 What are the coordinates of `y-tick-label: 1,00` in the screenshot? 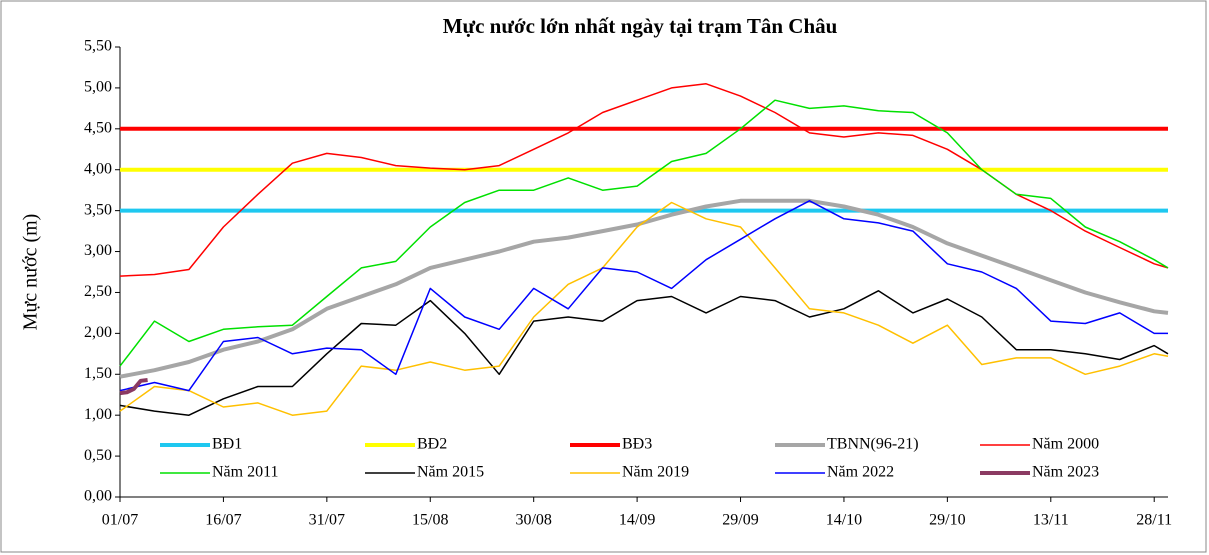 It's located at (98, 414).